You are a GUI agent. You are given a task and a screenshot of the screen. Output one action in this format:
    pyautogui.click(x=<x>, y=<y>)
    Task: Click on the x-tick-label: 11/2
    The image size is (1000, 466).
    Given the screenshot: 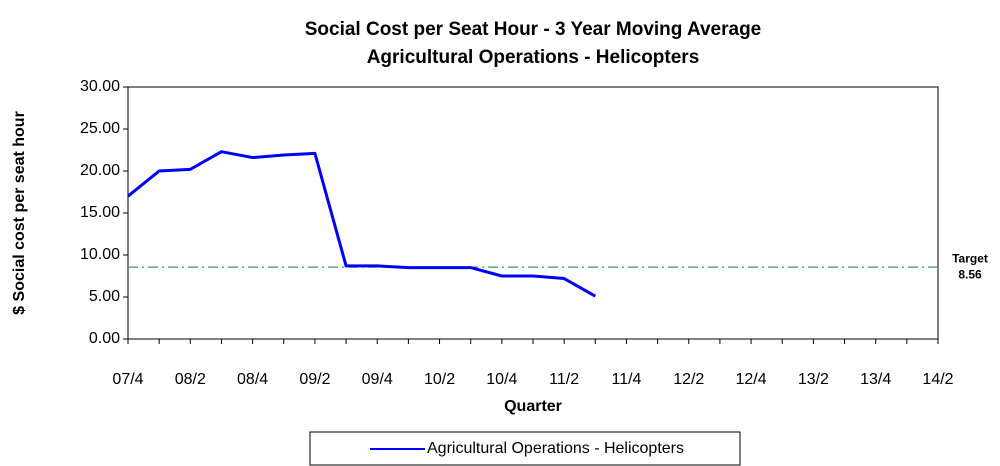 What is the action you would take?
    pyautogui.click(x=564, y=379)
    